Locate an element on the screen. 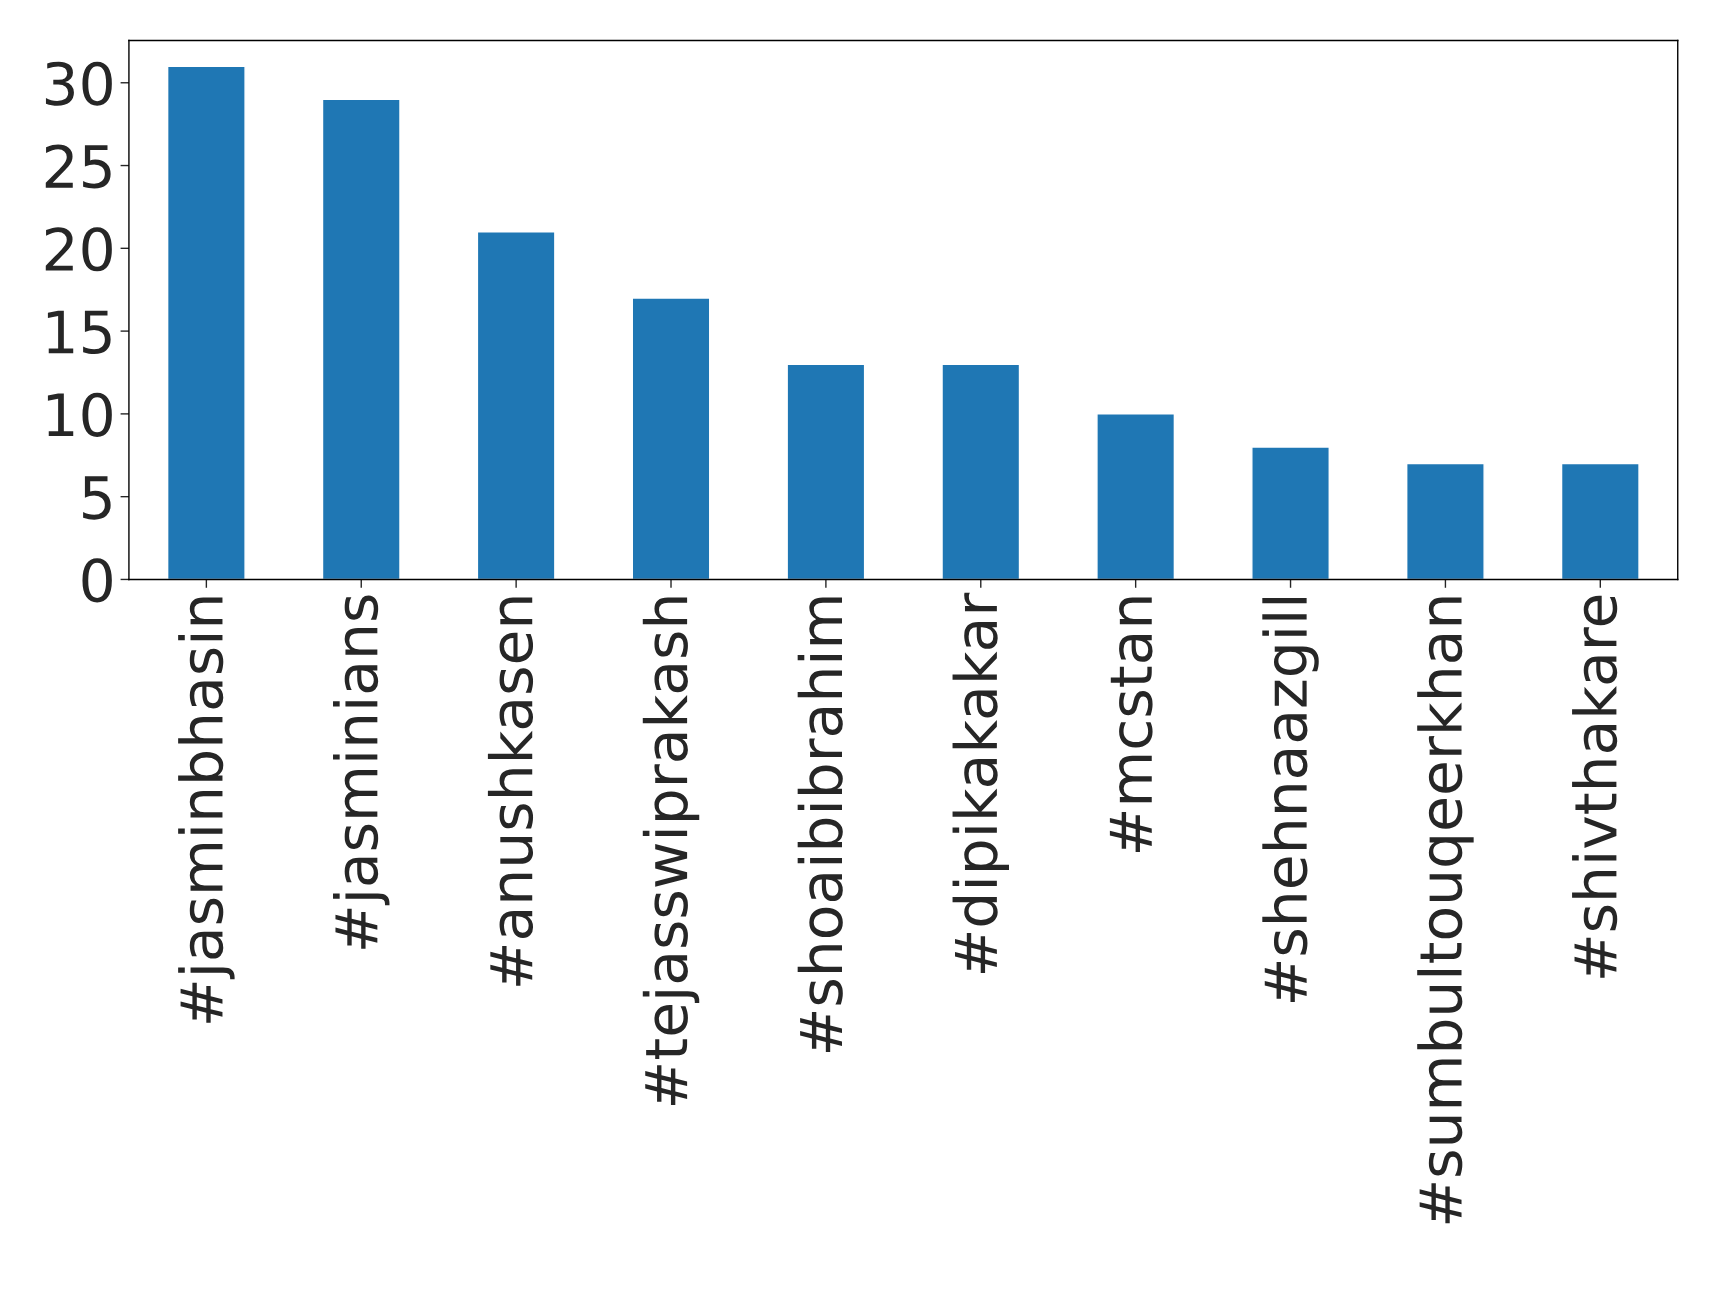  x-tick-label: #dipikakakar is located at coordinates (980, 782).